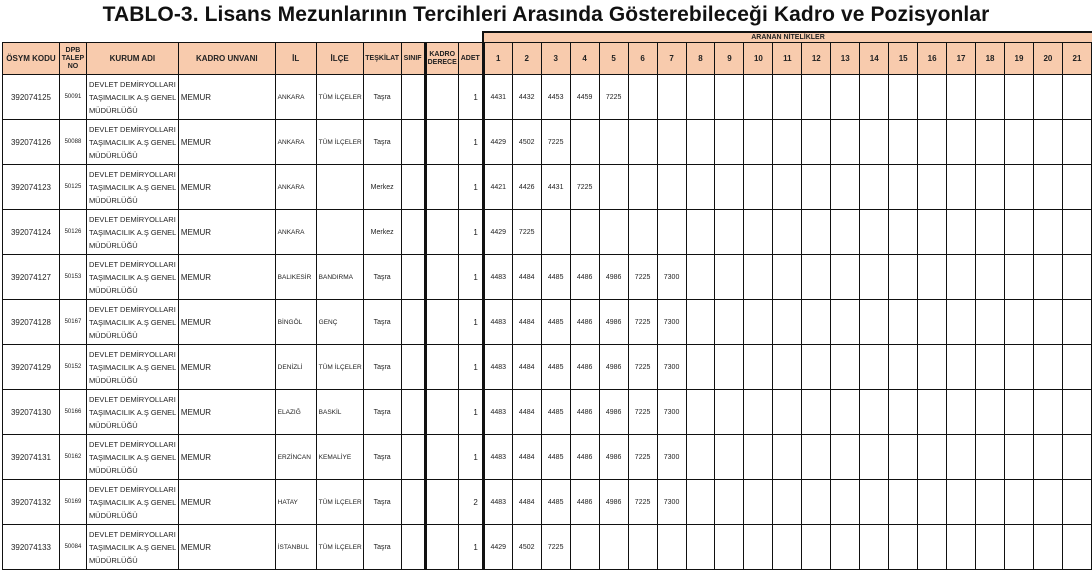  Describe the element at coordinates (497, 232) in the screenshot. I see `cell-nitelik-1: 4429` at that location.